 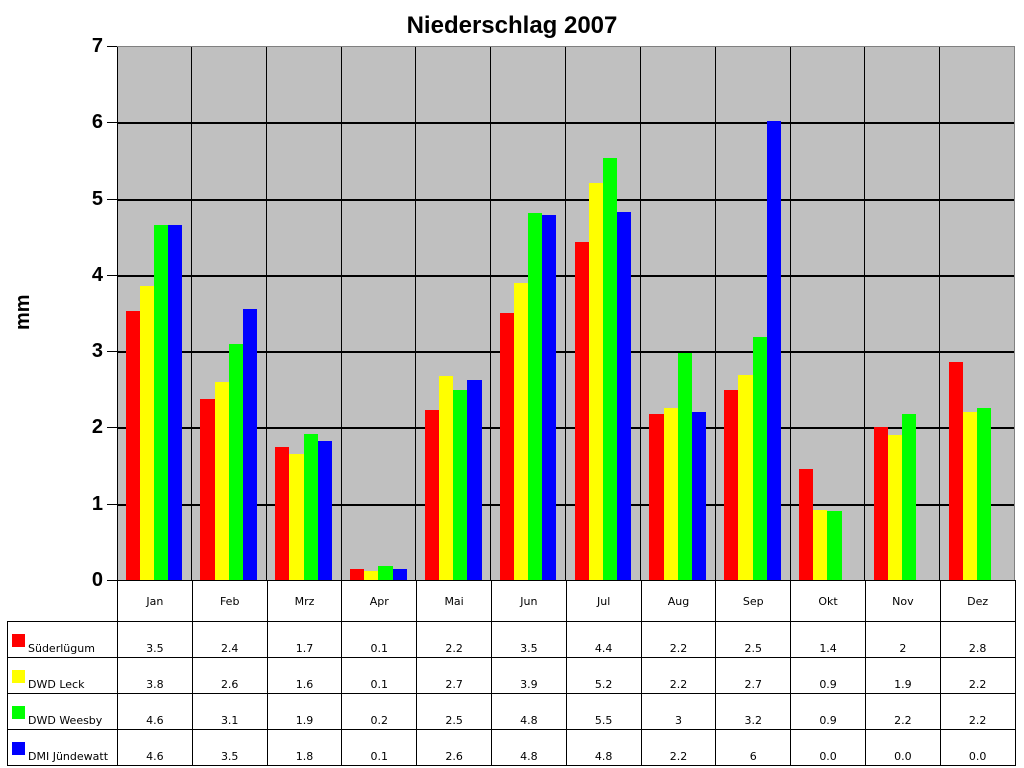 What do you see at coordinates (753, 747) in the screenshot?
I see `data-cell: 6` at bounding box center [753, 747].